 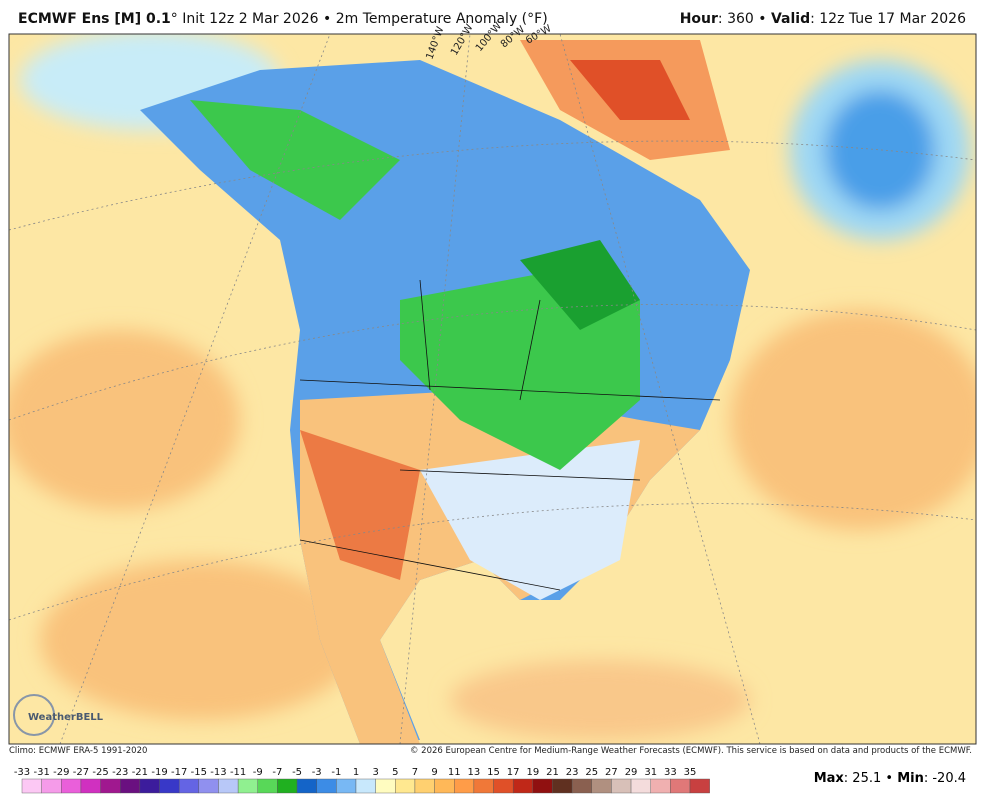 I want to click on colorbar-label: -13, so click(x=218, y=772).